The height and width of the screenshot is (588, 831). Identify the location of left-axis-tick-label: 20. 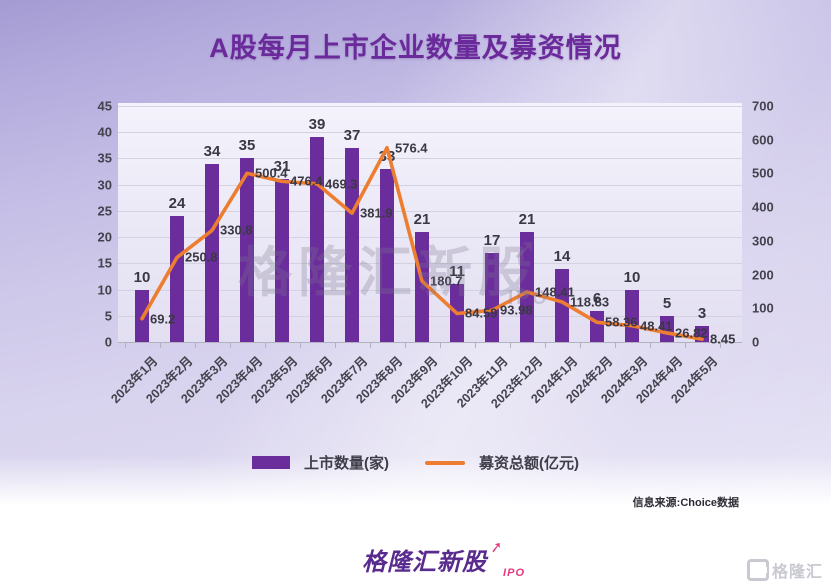
(104, 237).